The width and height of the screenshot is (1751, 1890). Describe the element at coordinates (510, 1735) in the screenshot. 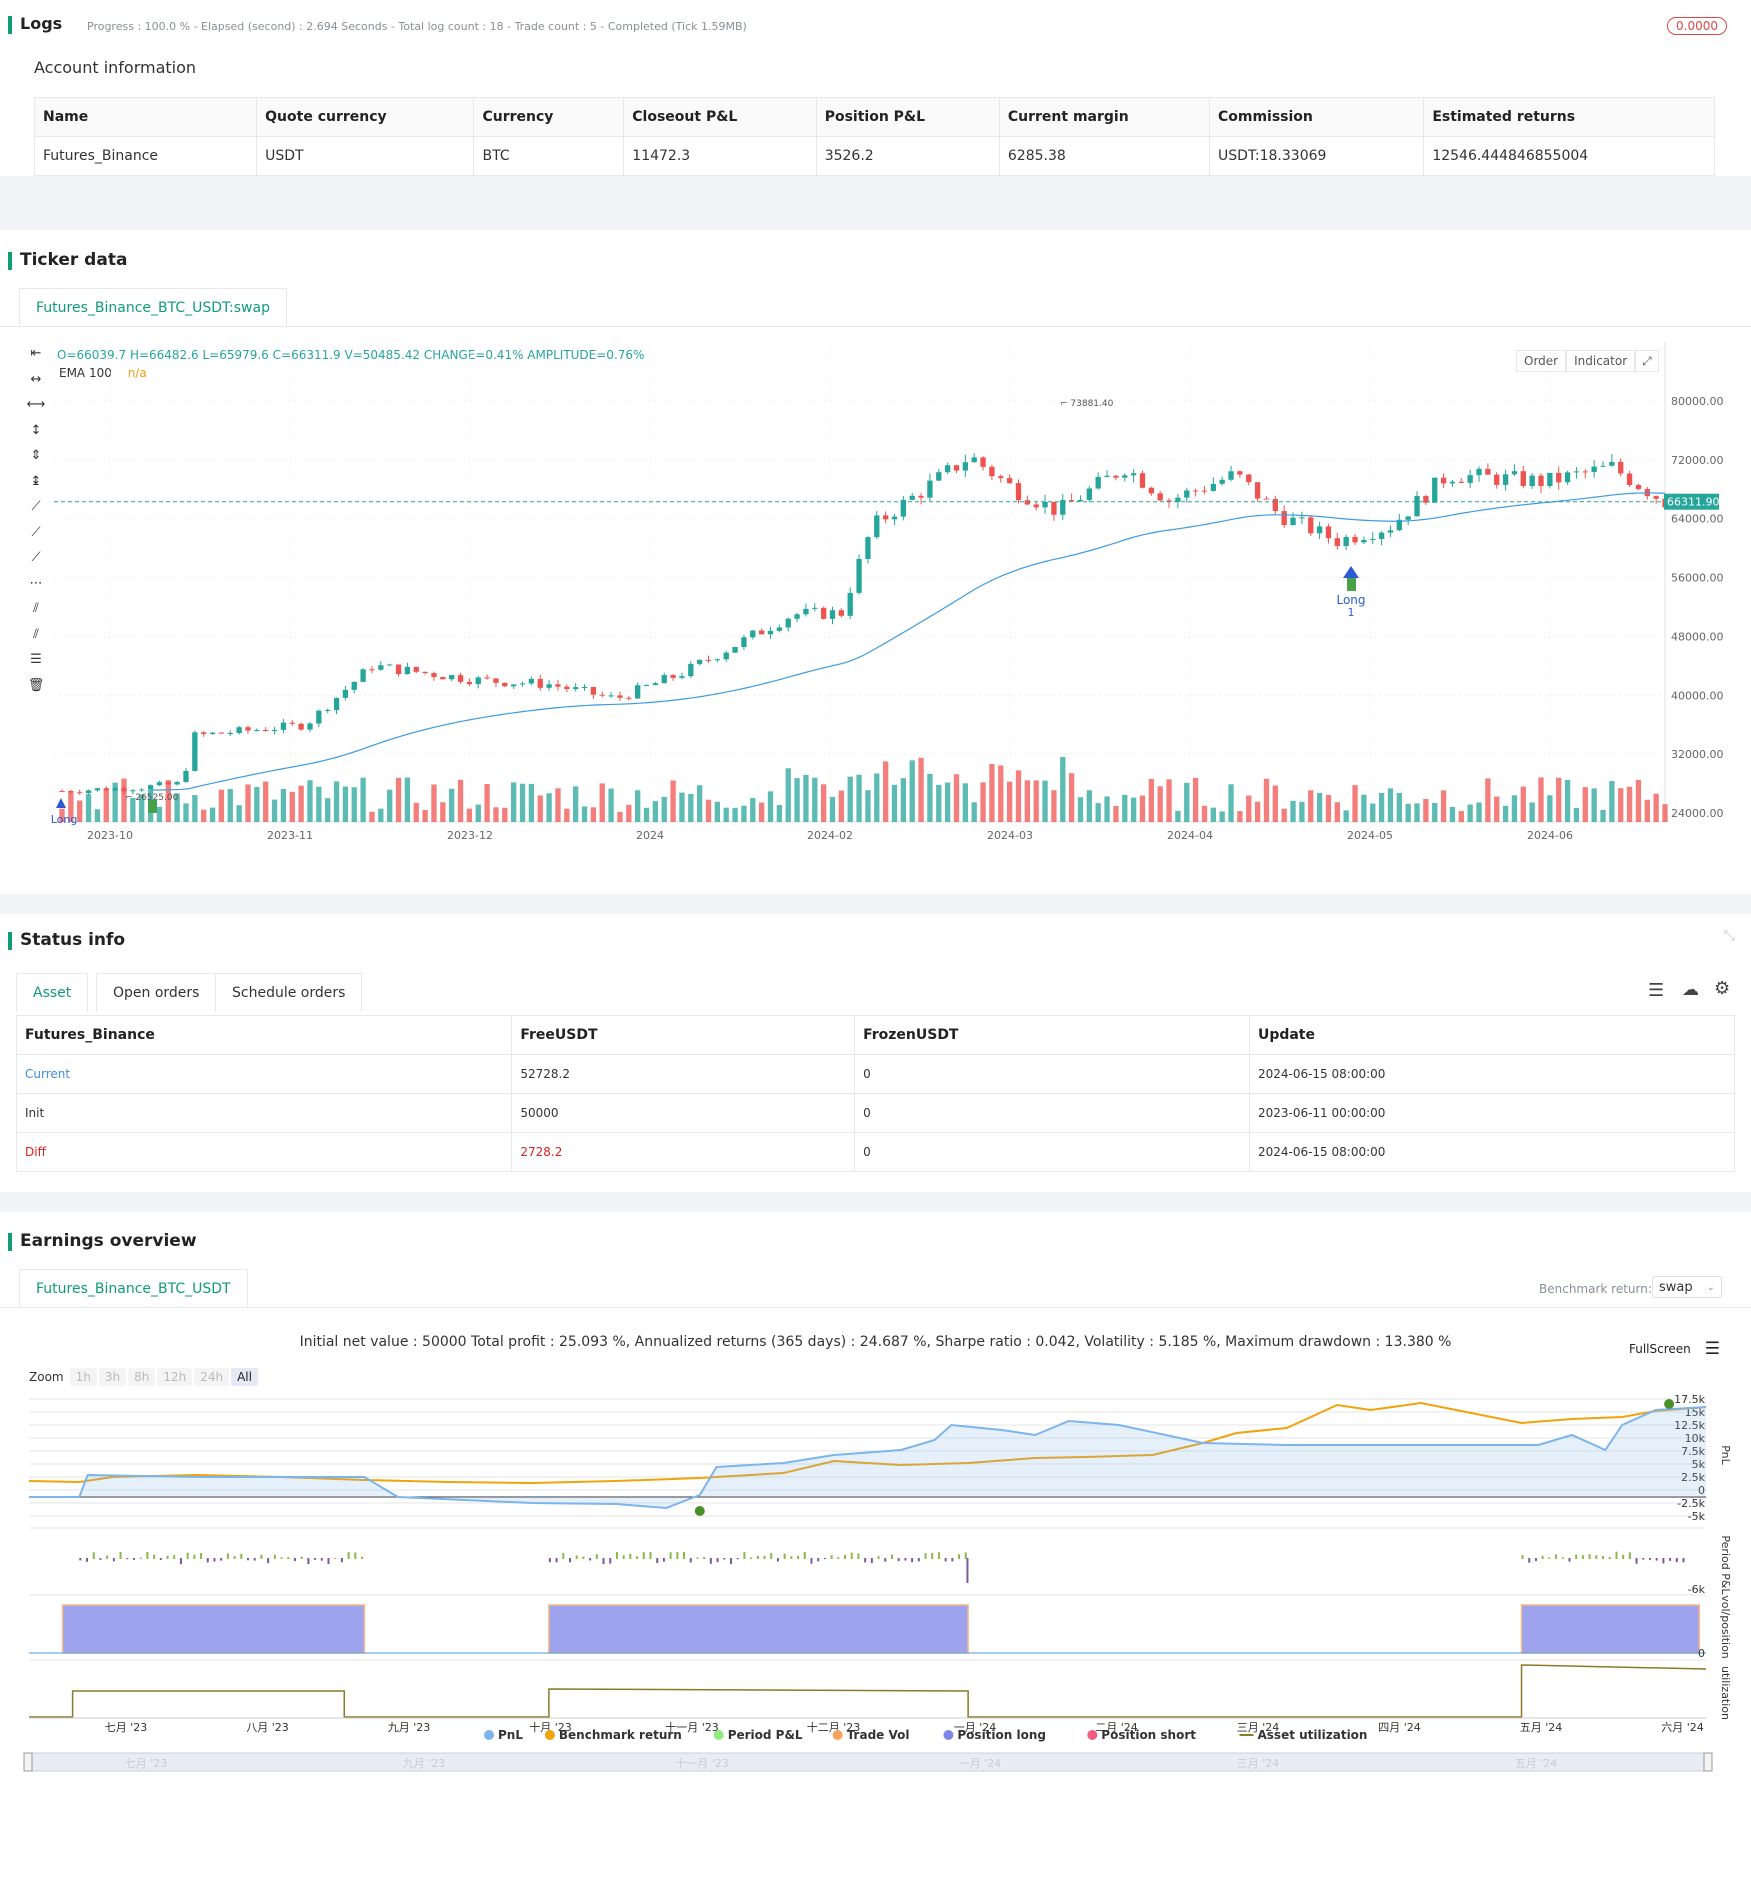

I see `legend-item: PnL` at that location.